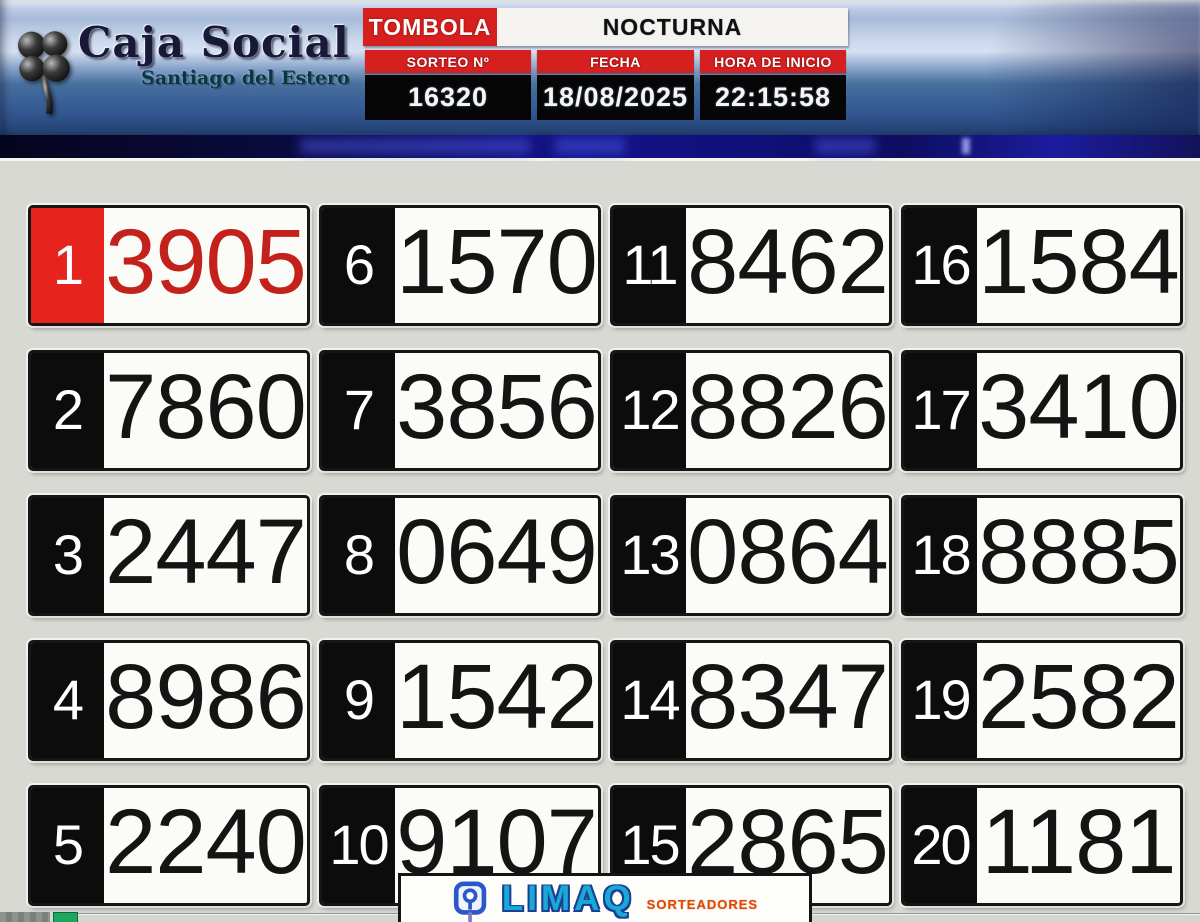 This screenshot has height=922, width=1200. Describe the element at coordinates (649, 410) in the screenshot. I see `result-position: 12` at that location.